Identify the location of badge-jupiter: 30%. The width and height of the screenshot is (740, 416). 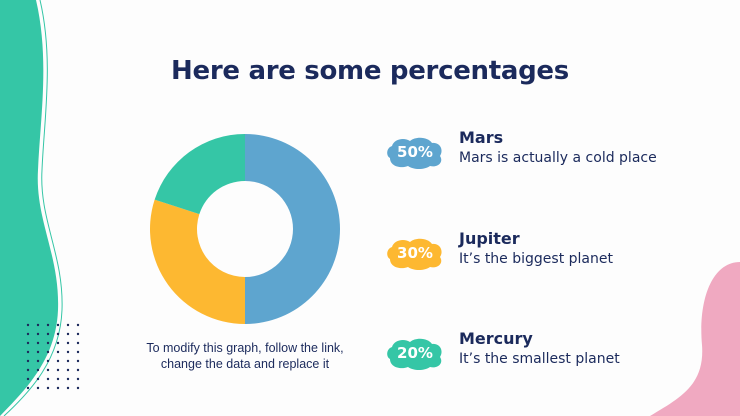
(415, 253).